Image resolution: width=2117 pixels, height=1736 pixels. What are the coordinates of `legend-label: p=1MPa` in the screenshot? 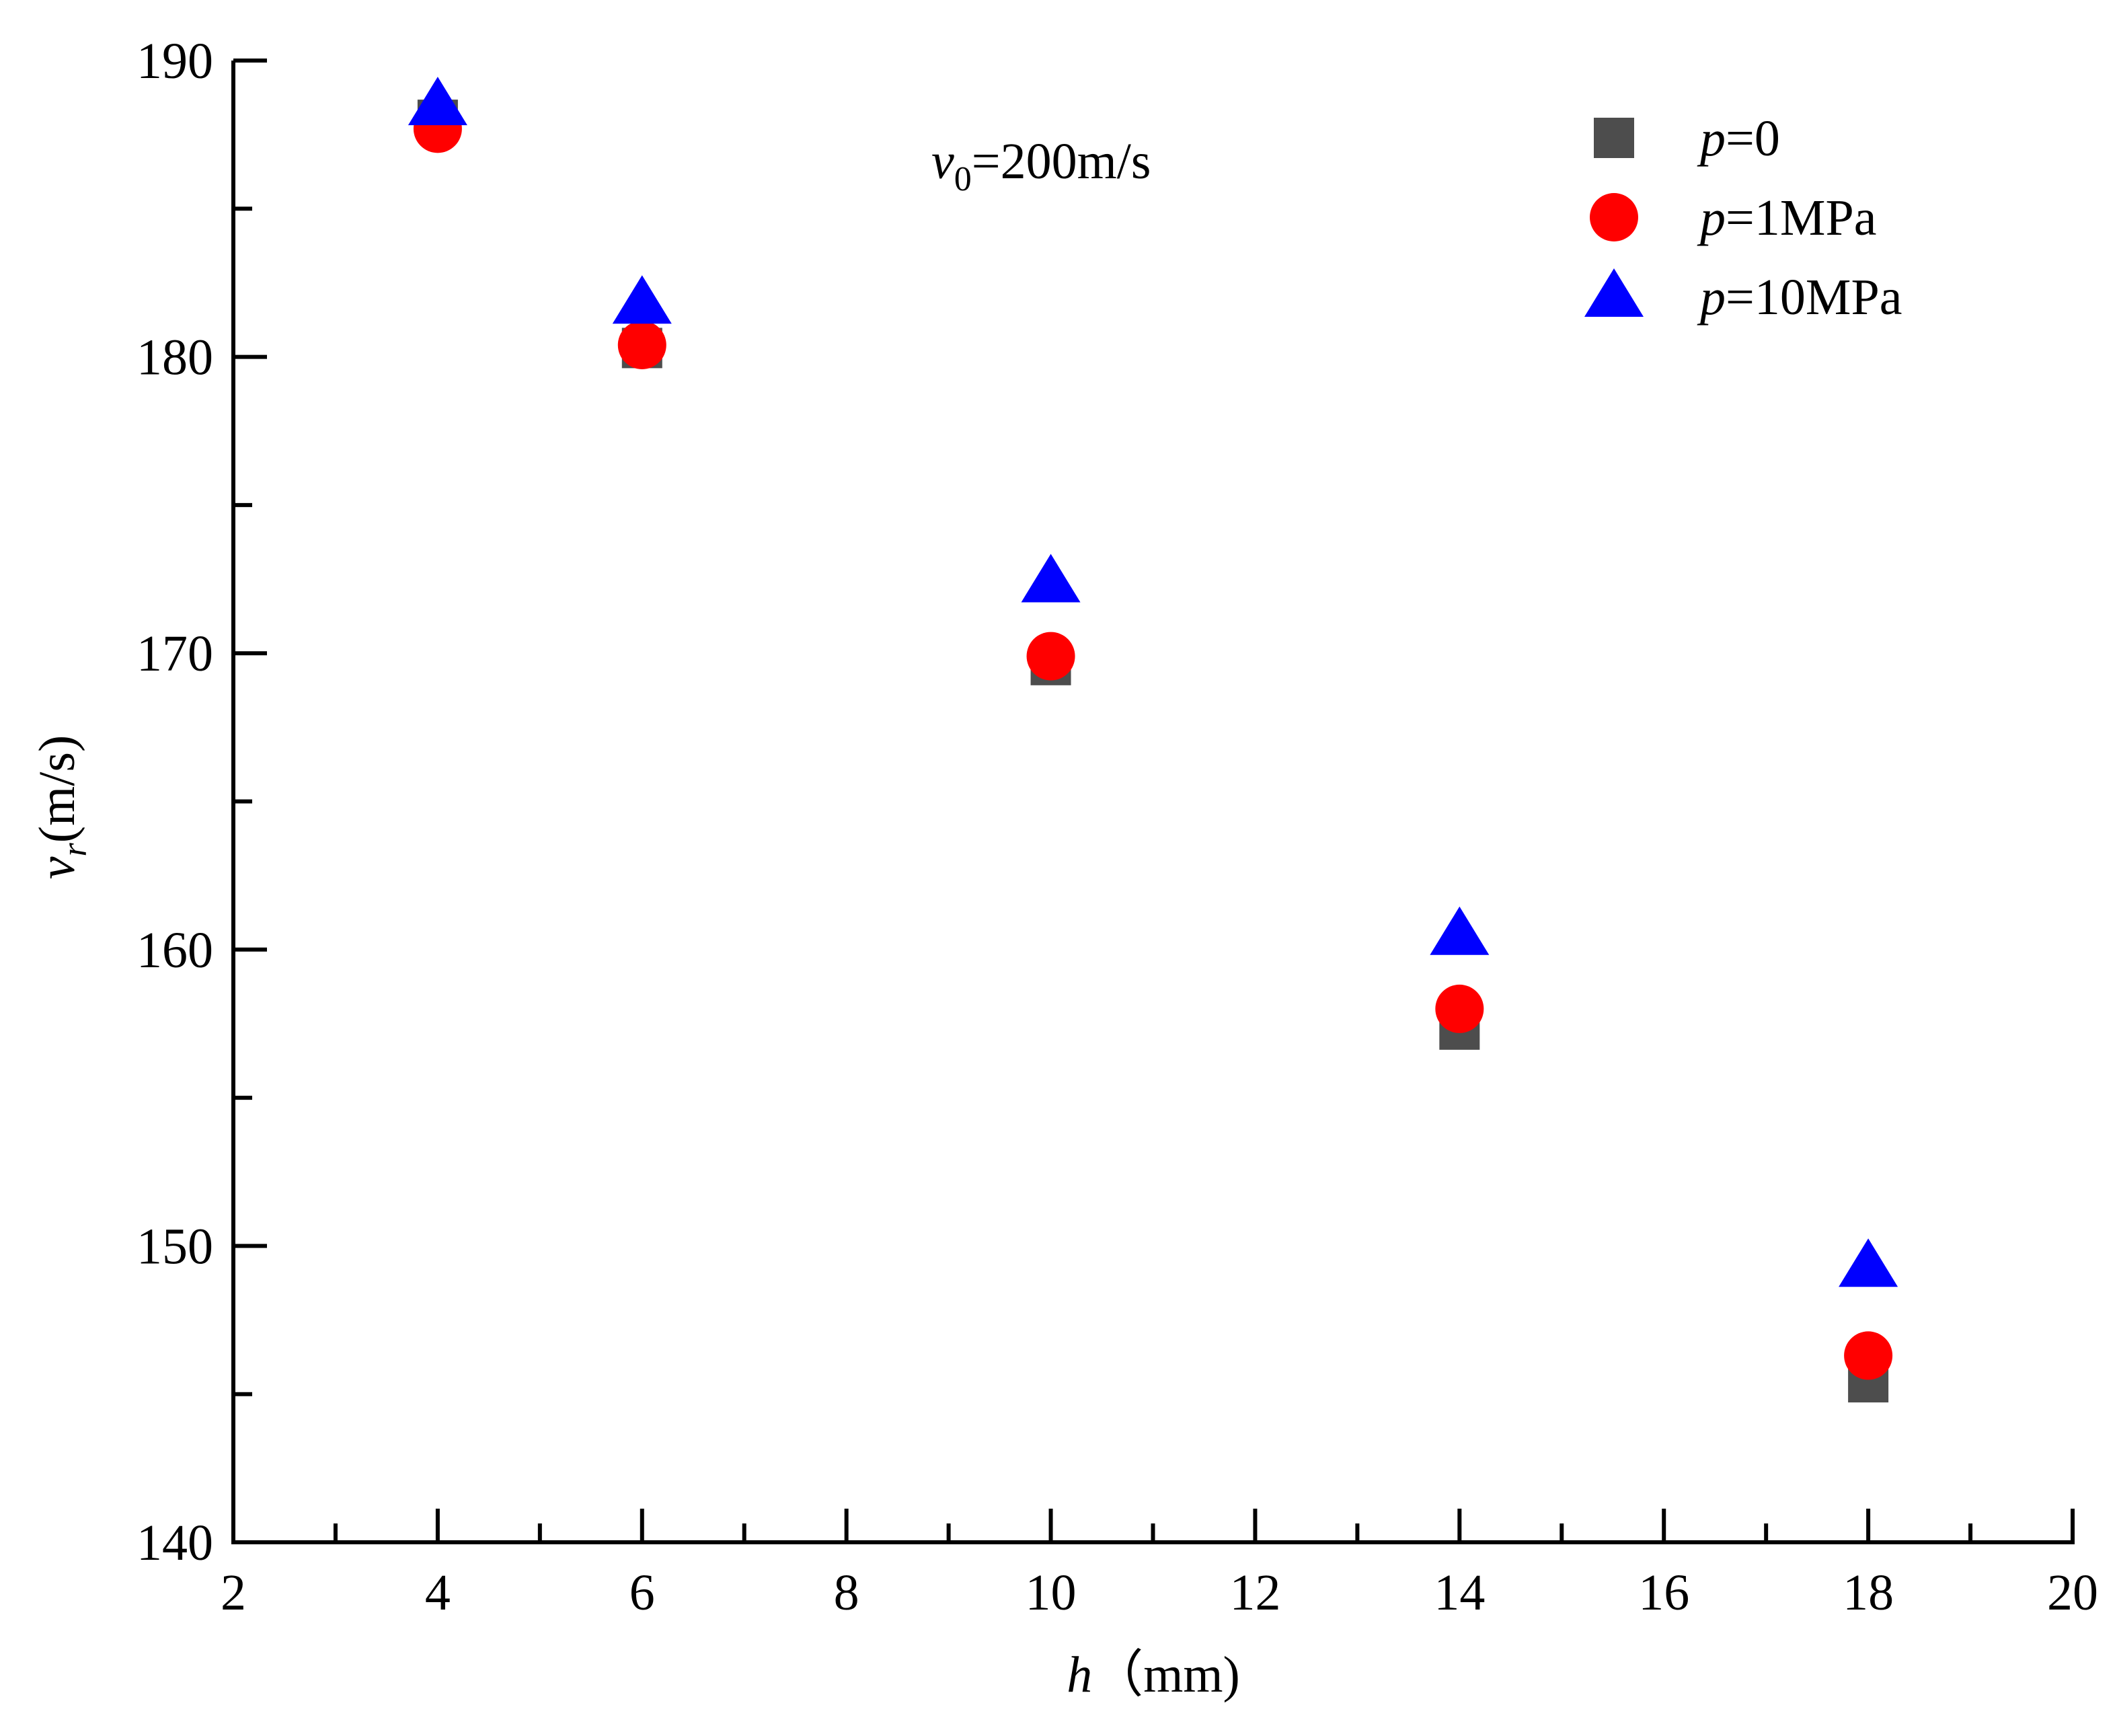 It's located at (1786, 218).